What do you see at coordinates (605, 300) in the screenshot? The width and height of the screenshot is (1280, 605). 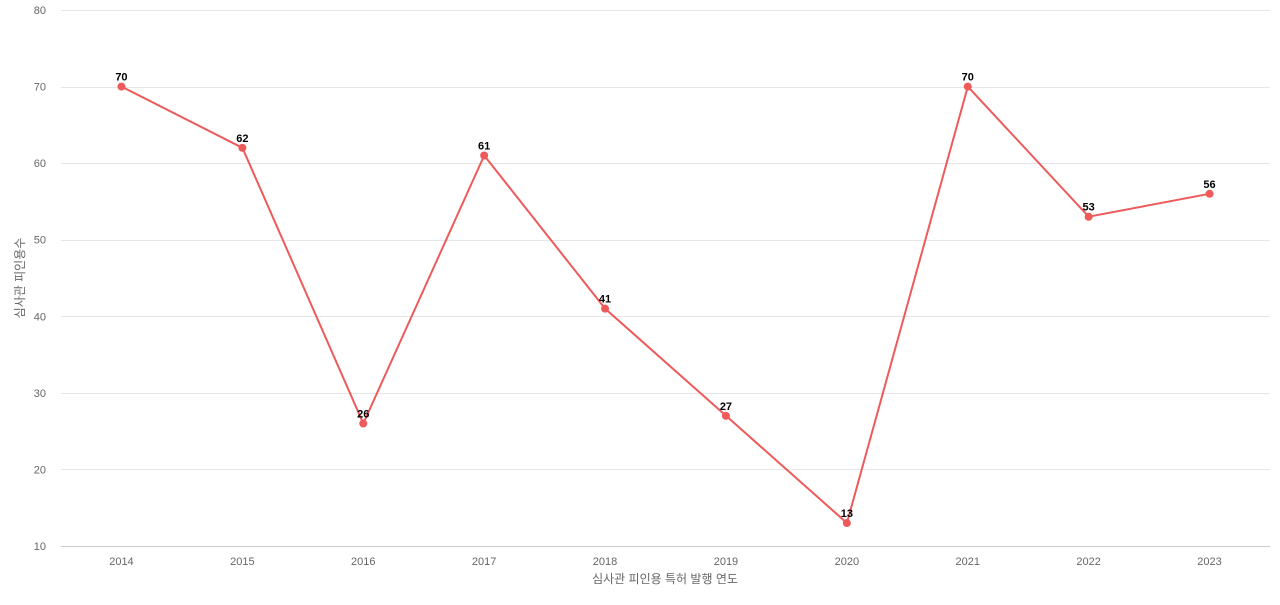 I see `data-label: 41` at bounding box center [605, 300].